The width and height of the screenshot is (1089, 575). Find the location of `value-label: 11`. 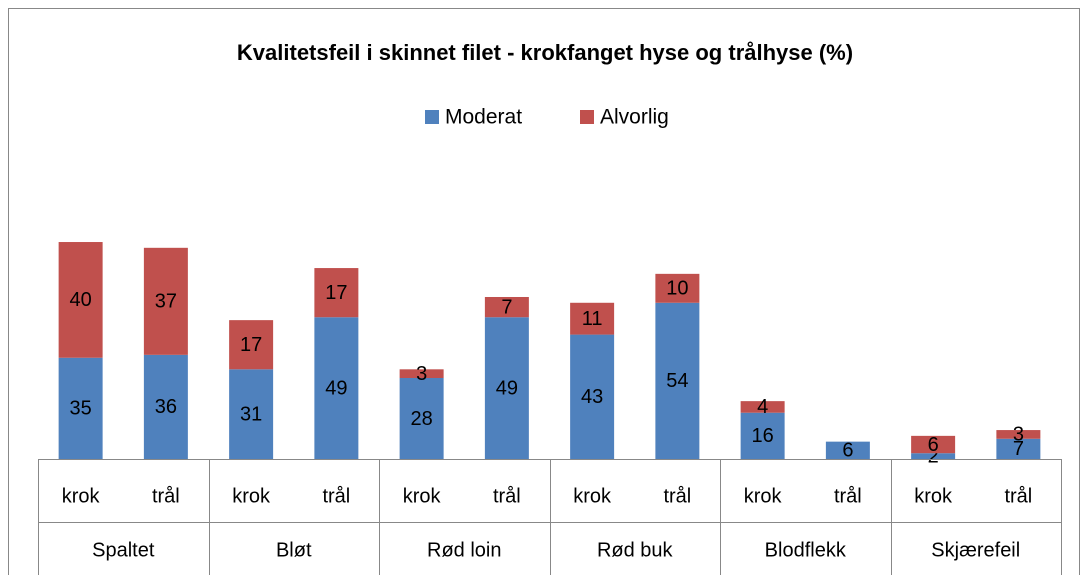

value-label: 11 is located at coordinates (592, 319).